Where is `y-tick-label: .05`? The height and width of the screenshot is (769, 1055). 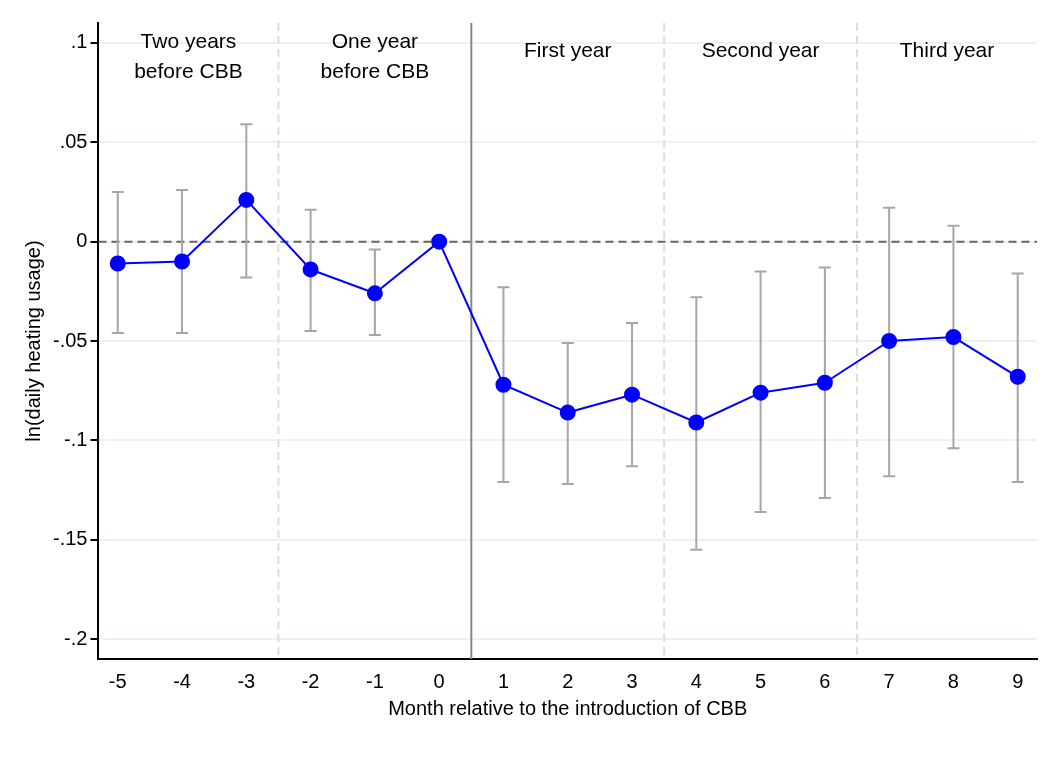 y-tick-label: .05 is located at coordinates (73, 140).